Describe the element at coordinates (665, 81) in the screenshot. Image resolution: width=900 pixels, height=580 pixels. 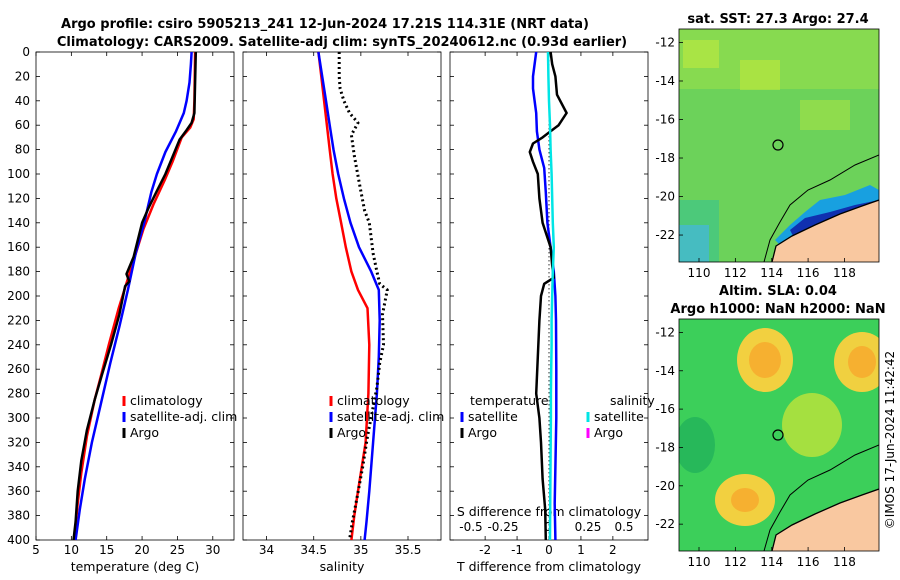
I see `sat-sst-lat-label: -14` at that location.